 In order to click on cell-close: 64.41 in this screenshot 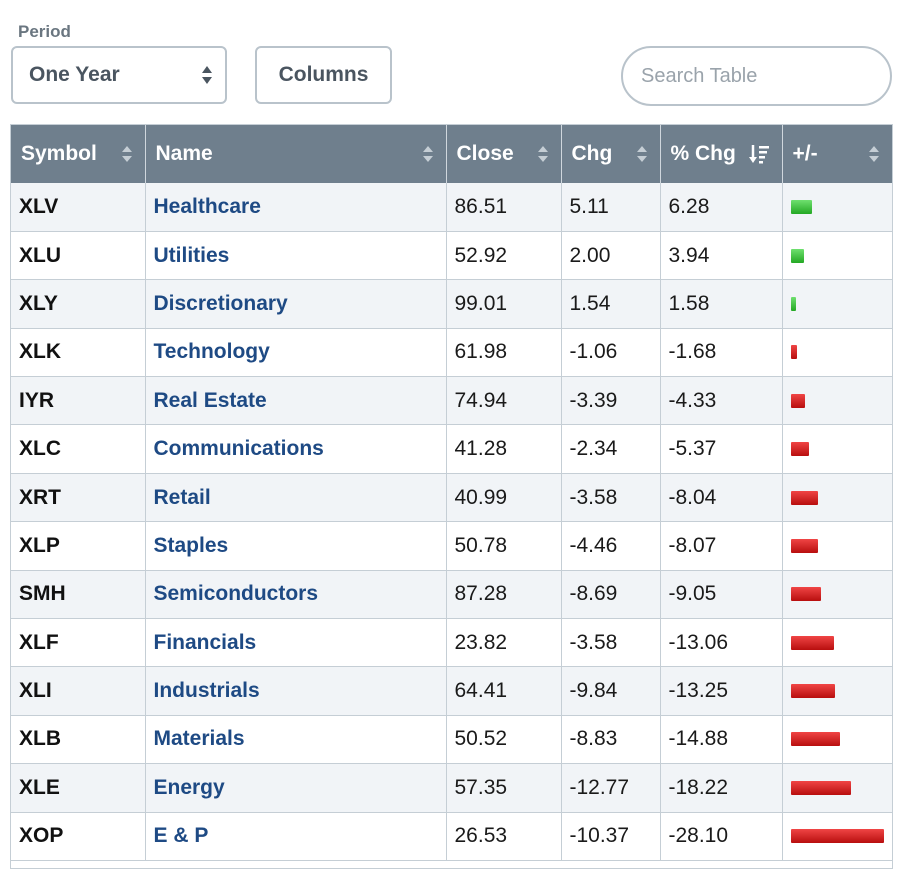, I will do `click(504, 691)`.